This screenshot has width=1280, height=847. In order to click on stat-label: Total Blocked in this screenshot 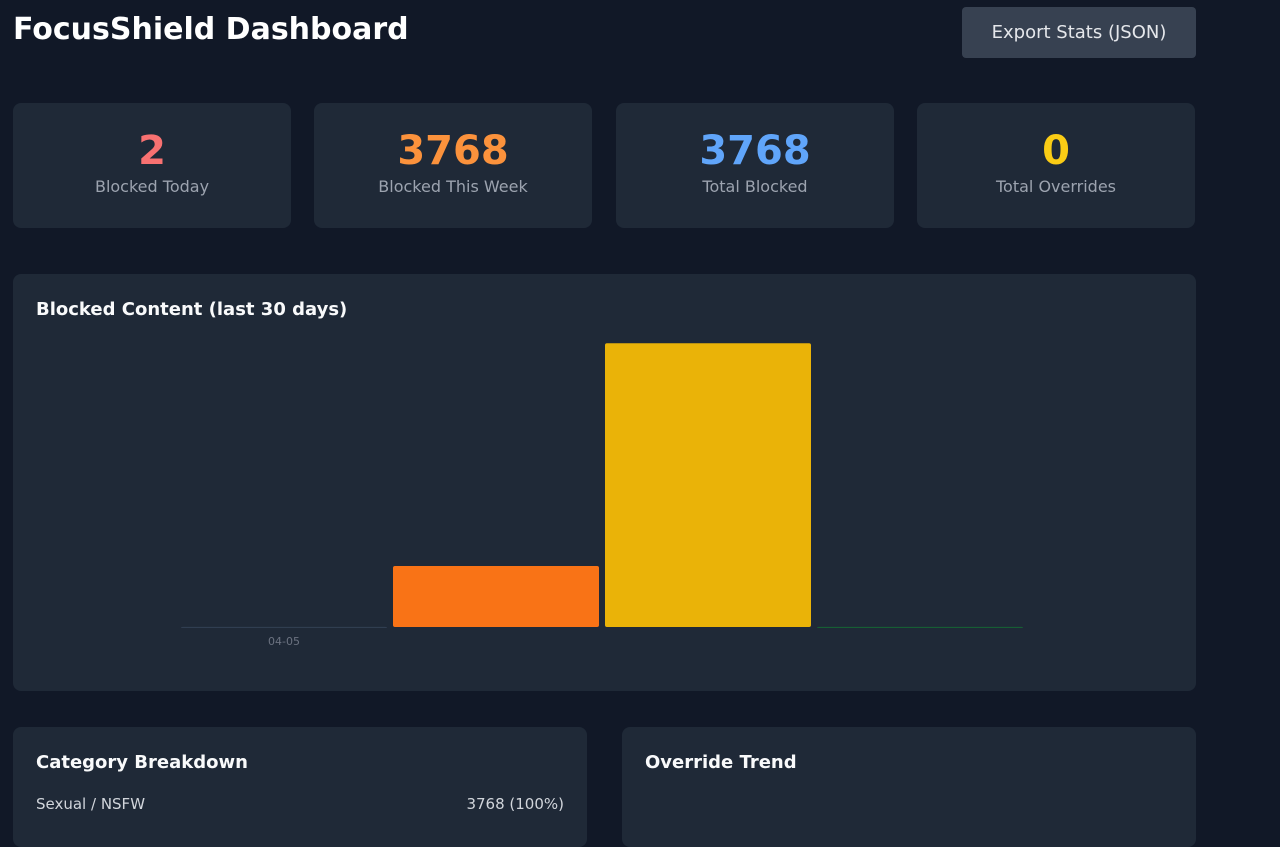, I will do `click(755, 186)`.